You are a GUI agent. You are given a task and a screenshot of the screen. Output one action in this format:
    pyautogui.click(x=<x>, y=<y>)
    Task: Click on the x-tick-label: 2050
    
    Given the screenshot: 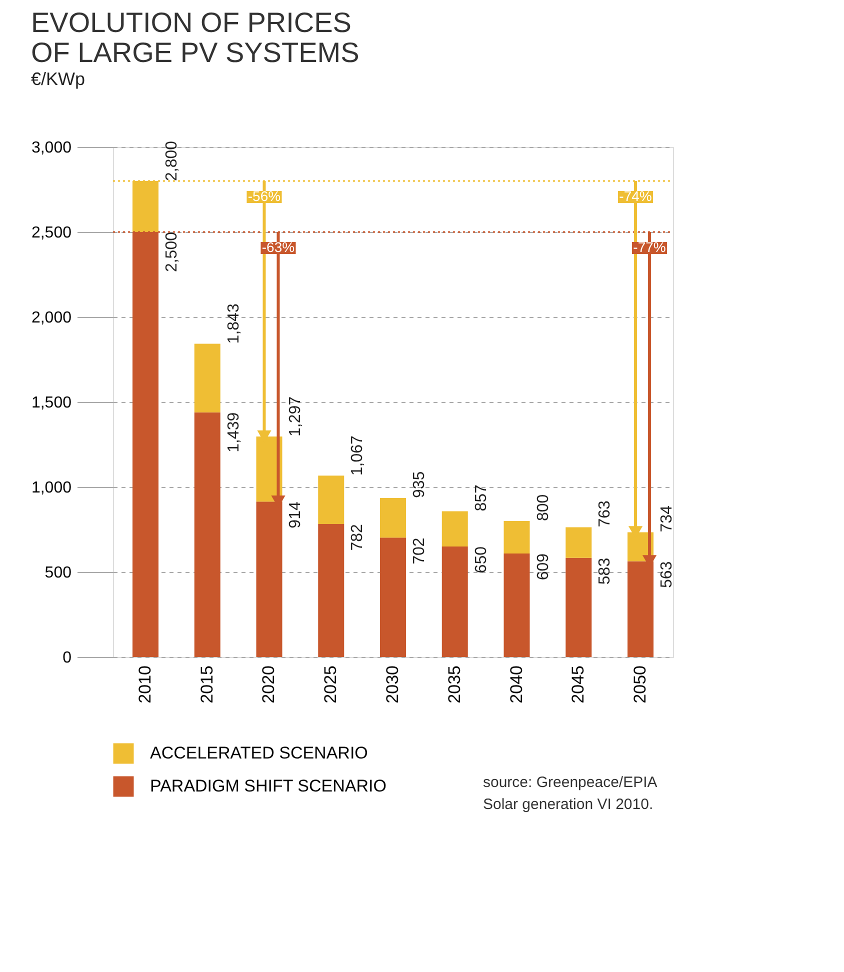 What is the action you would take?
    pyautogui.click(x=640, y=685)
    